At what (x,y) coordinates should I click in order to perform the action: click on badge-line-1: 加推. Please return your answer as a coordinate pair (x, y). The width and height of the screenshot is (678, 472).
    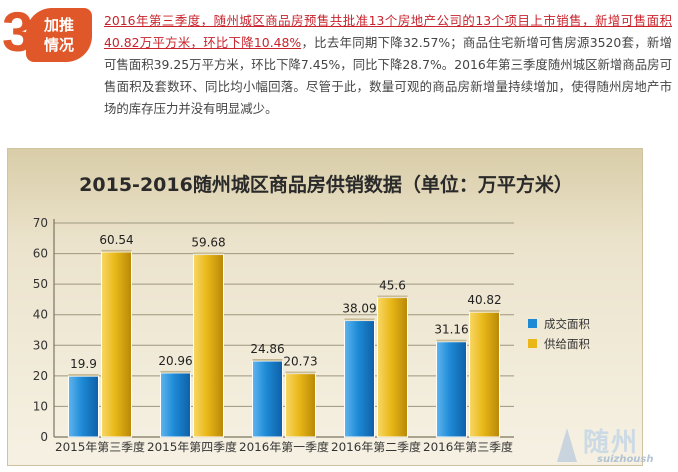
    Looking at the image, I should click on (58, 25).